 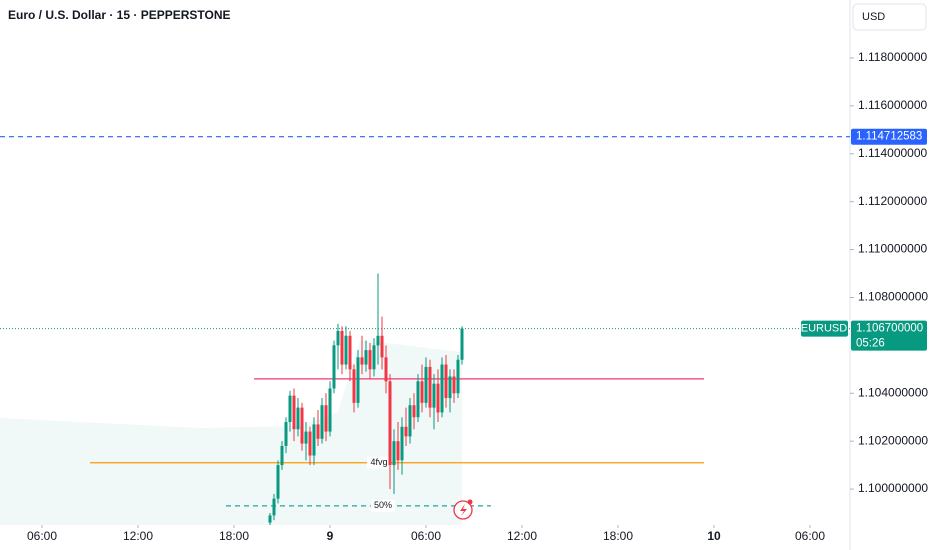 I want to click on level-price-box, so click(x=889, y=136).